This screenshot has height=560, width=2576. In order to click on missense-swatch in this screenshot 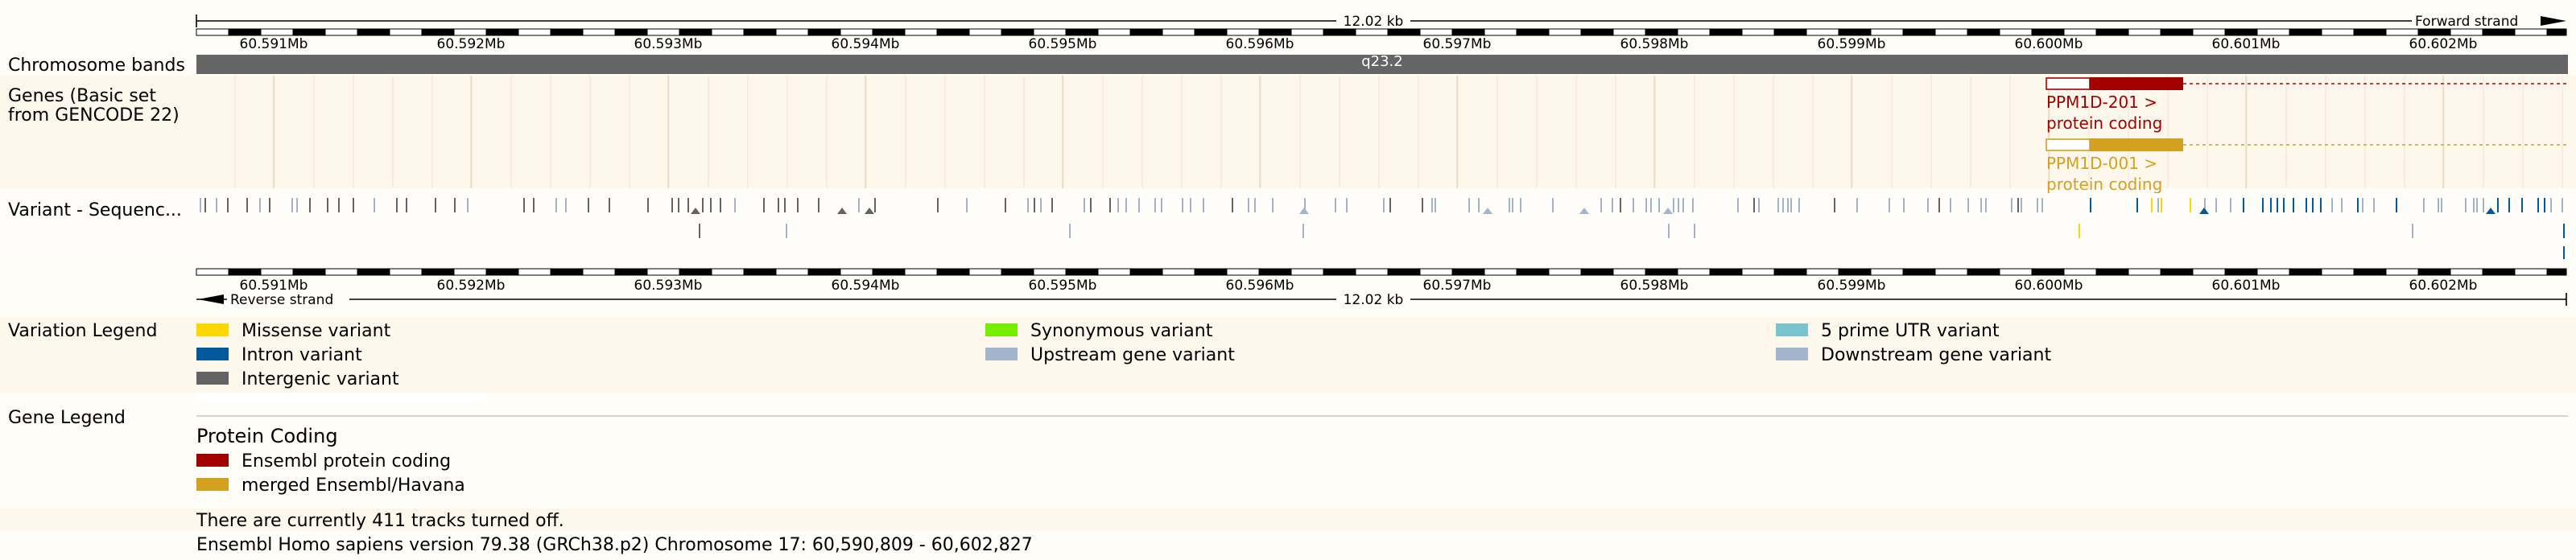, I will do `click(212, 330)`.